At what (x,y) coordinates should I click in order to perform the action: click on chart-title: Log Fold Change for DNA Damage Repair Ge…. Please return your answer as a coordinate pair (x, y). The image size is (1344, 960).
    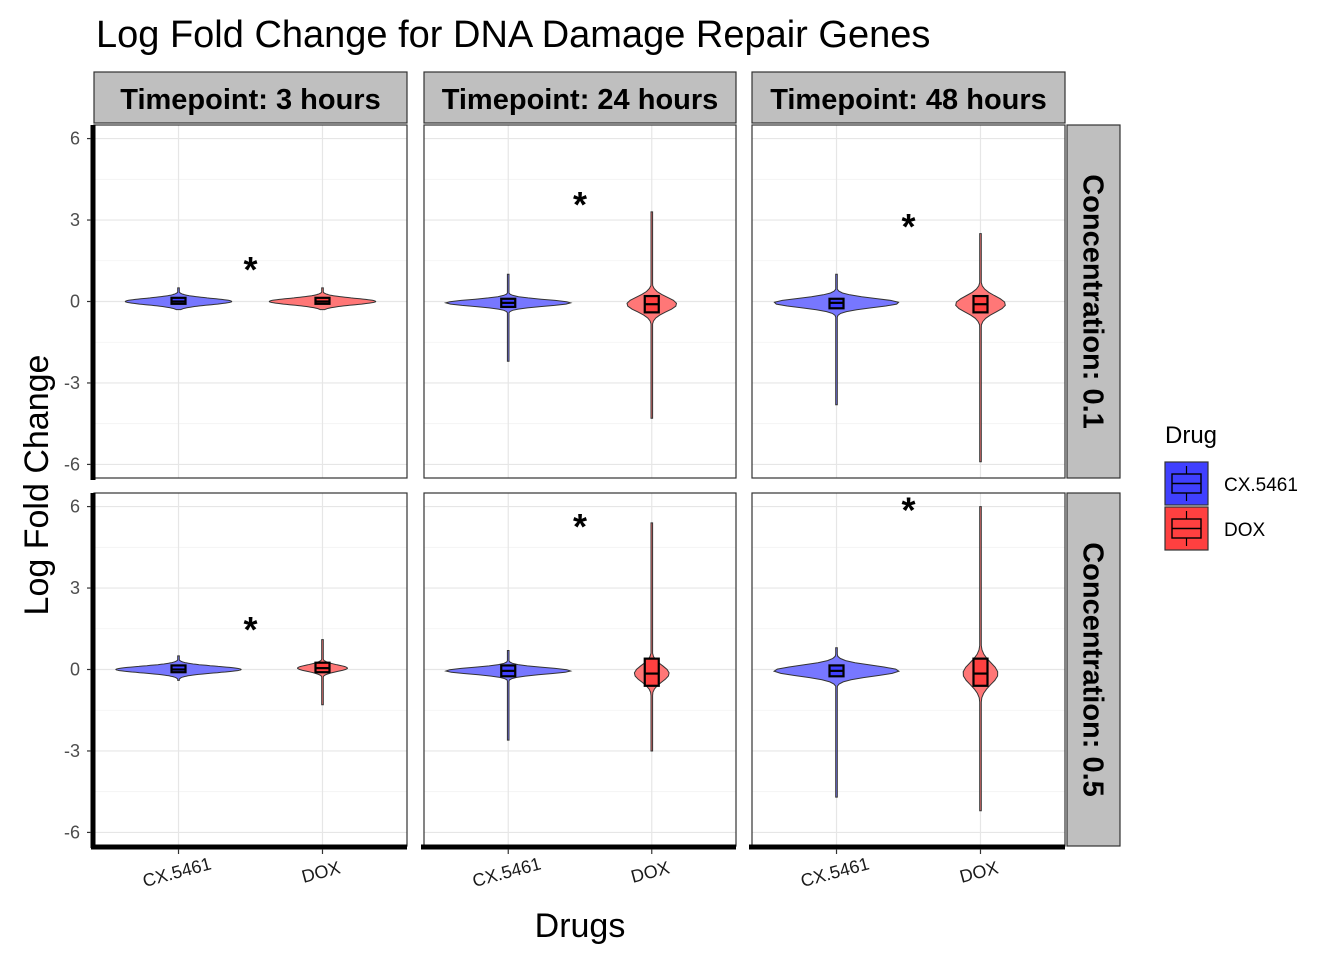
    Looking at the image, I should click on (513, 35).